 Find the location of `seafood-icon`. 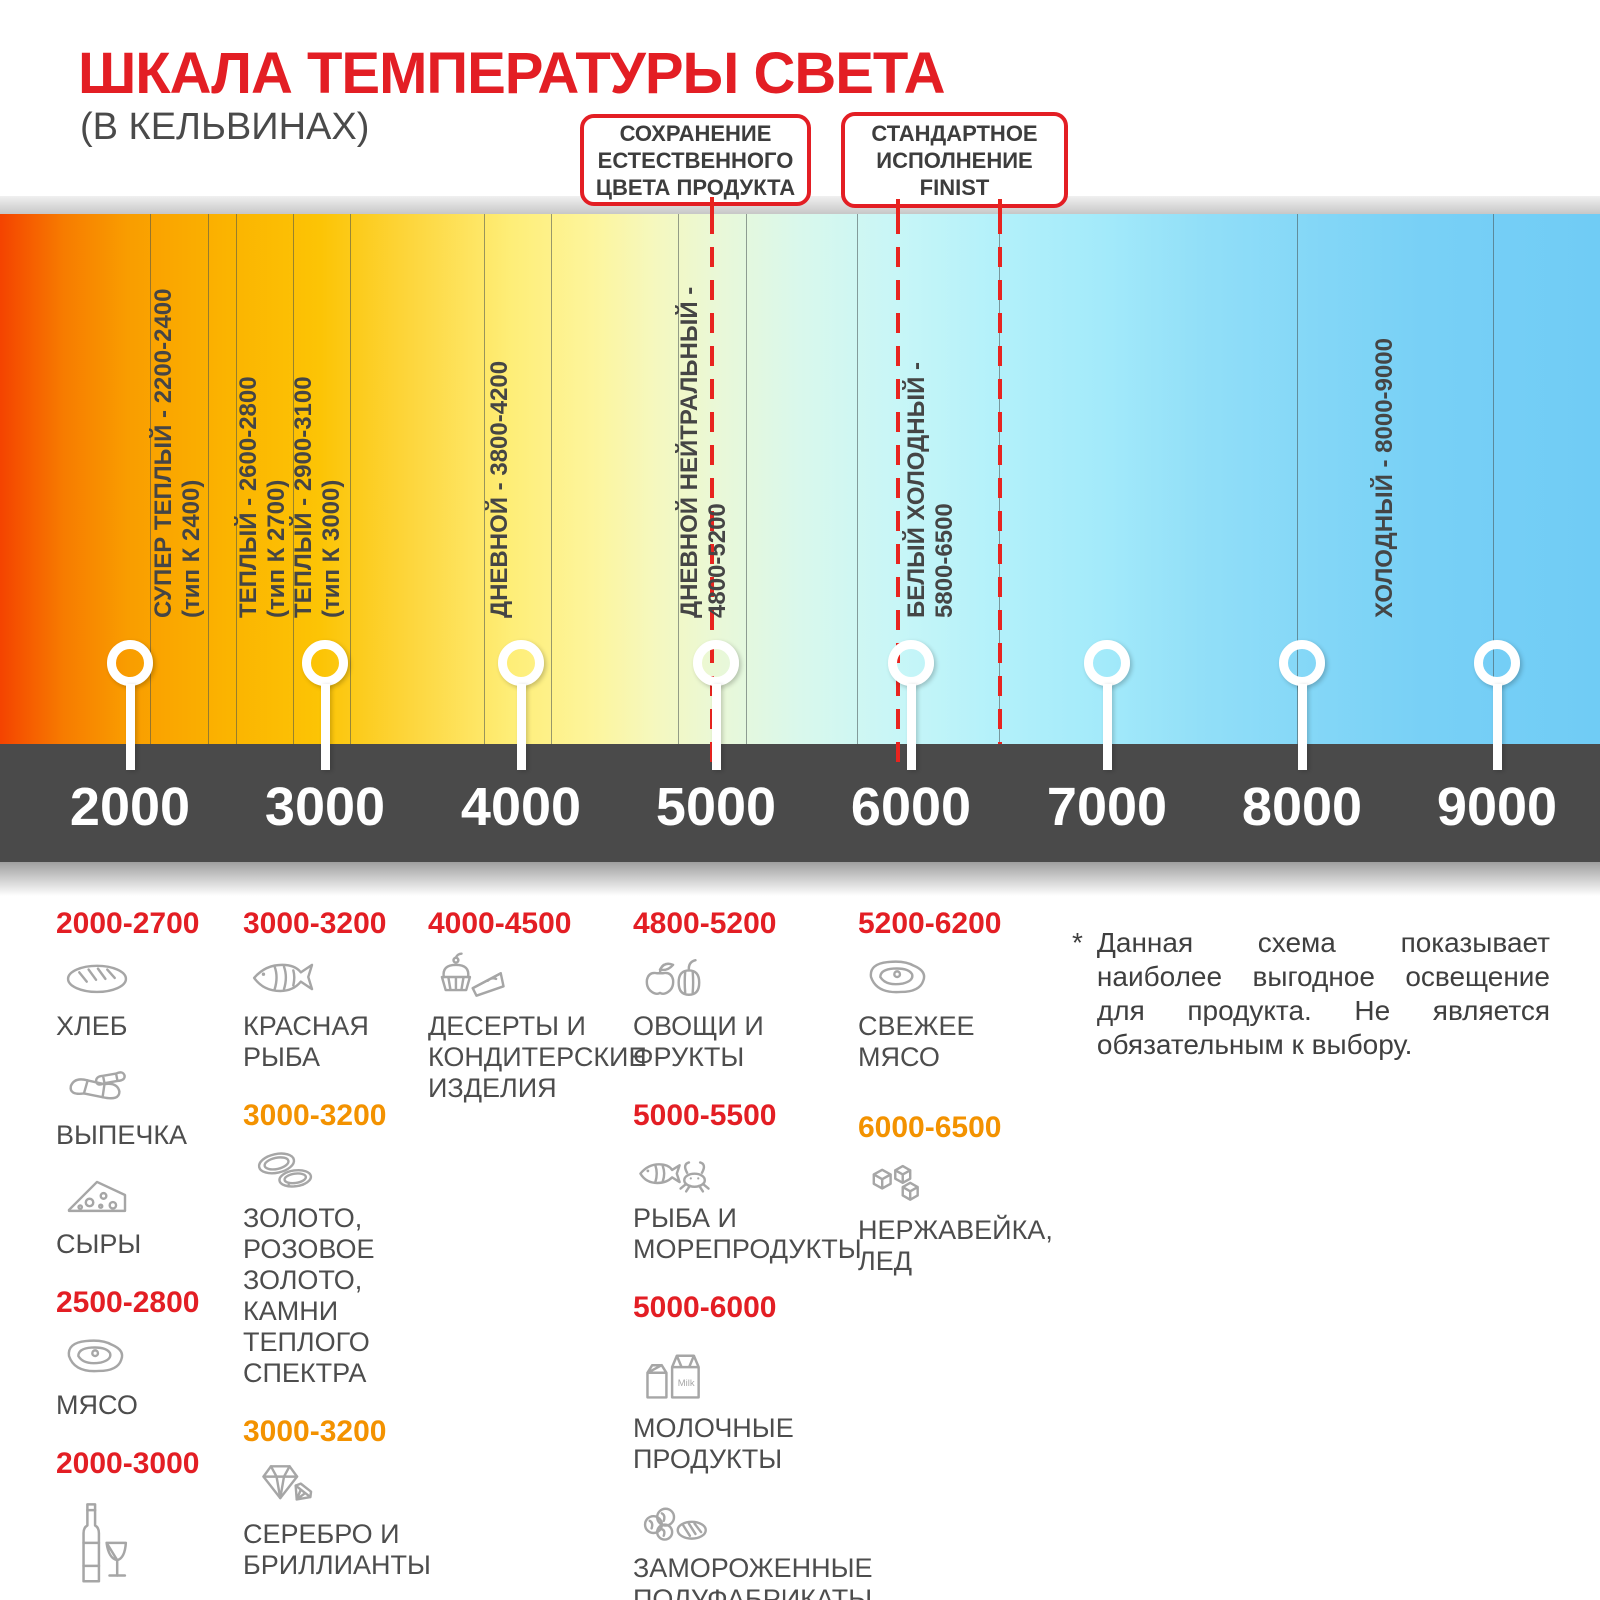

seafood-icon is located at coordinates (740, 1170).